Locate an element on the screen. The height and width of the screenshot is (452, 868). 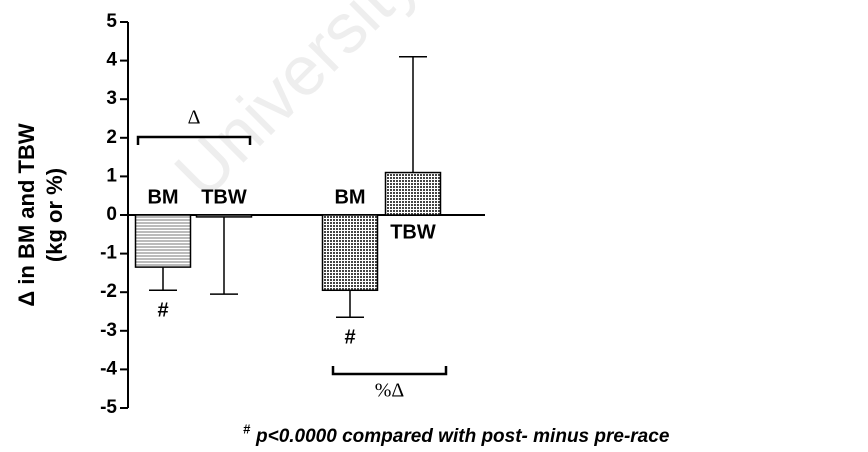
y-tick-label: -1 is located at coordinates (108, 253).